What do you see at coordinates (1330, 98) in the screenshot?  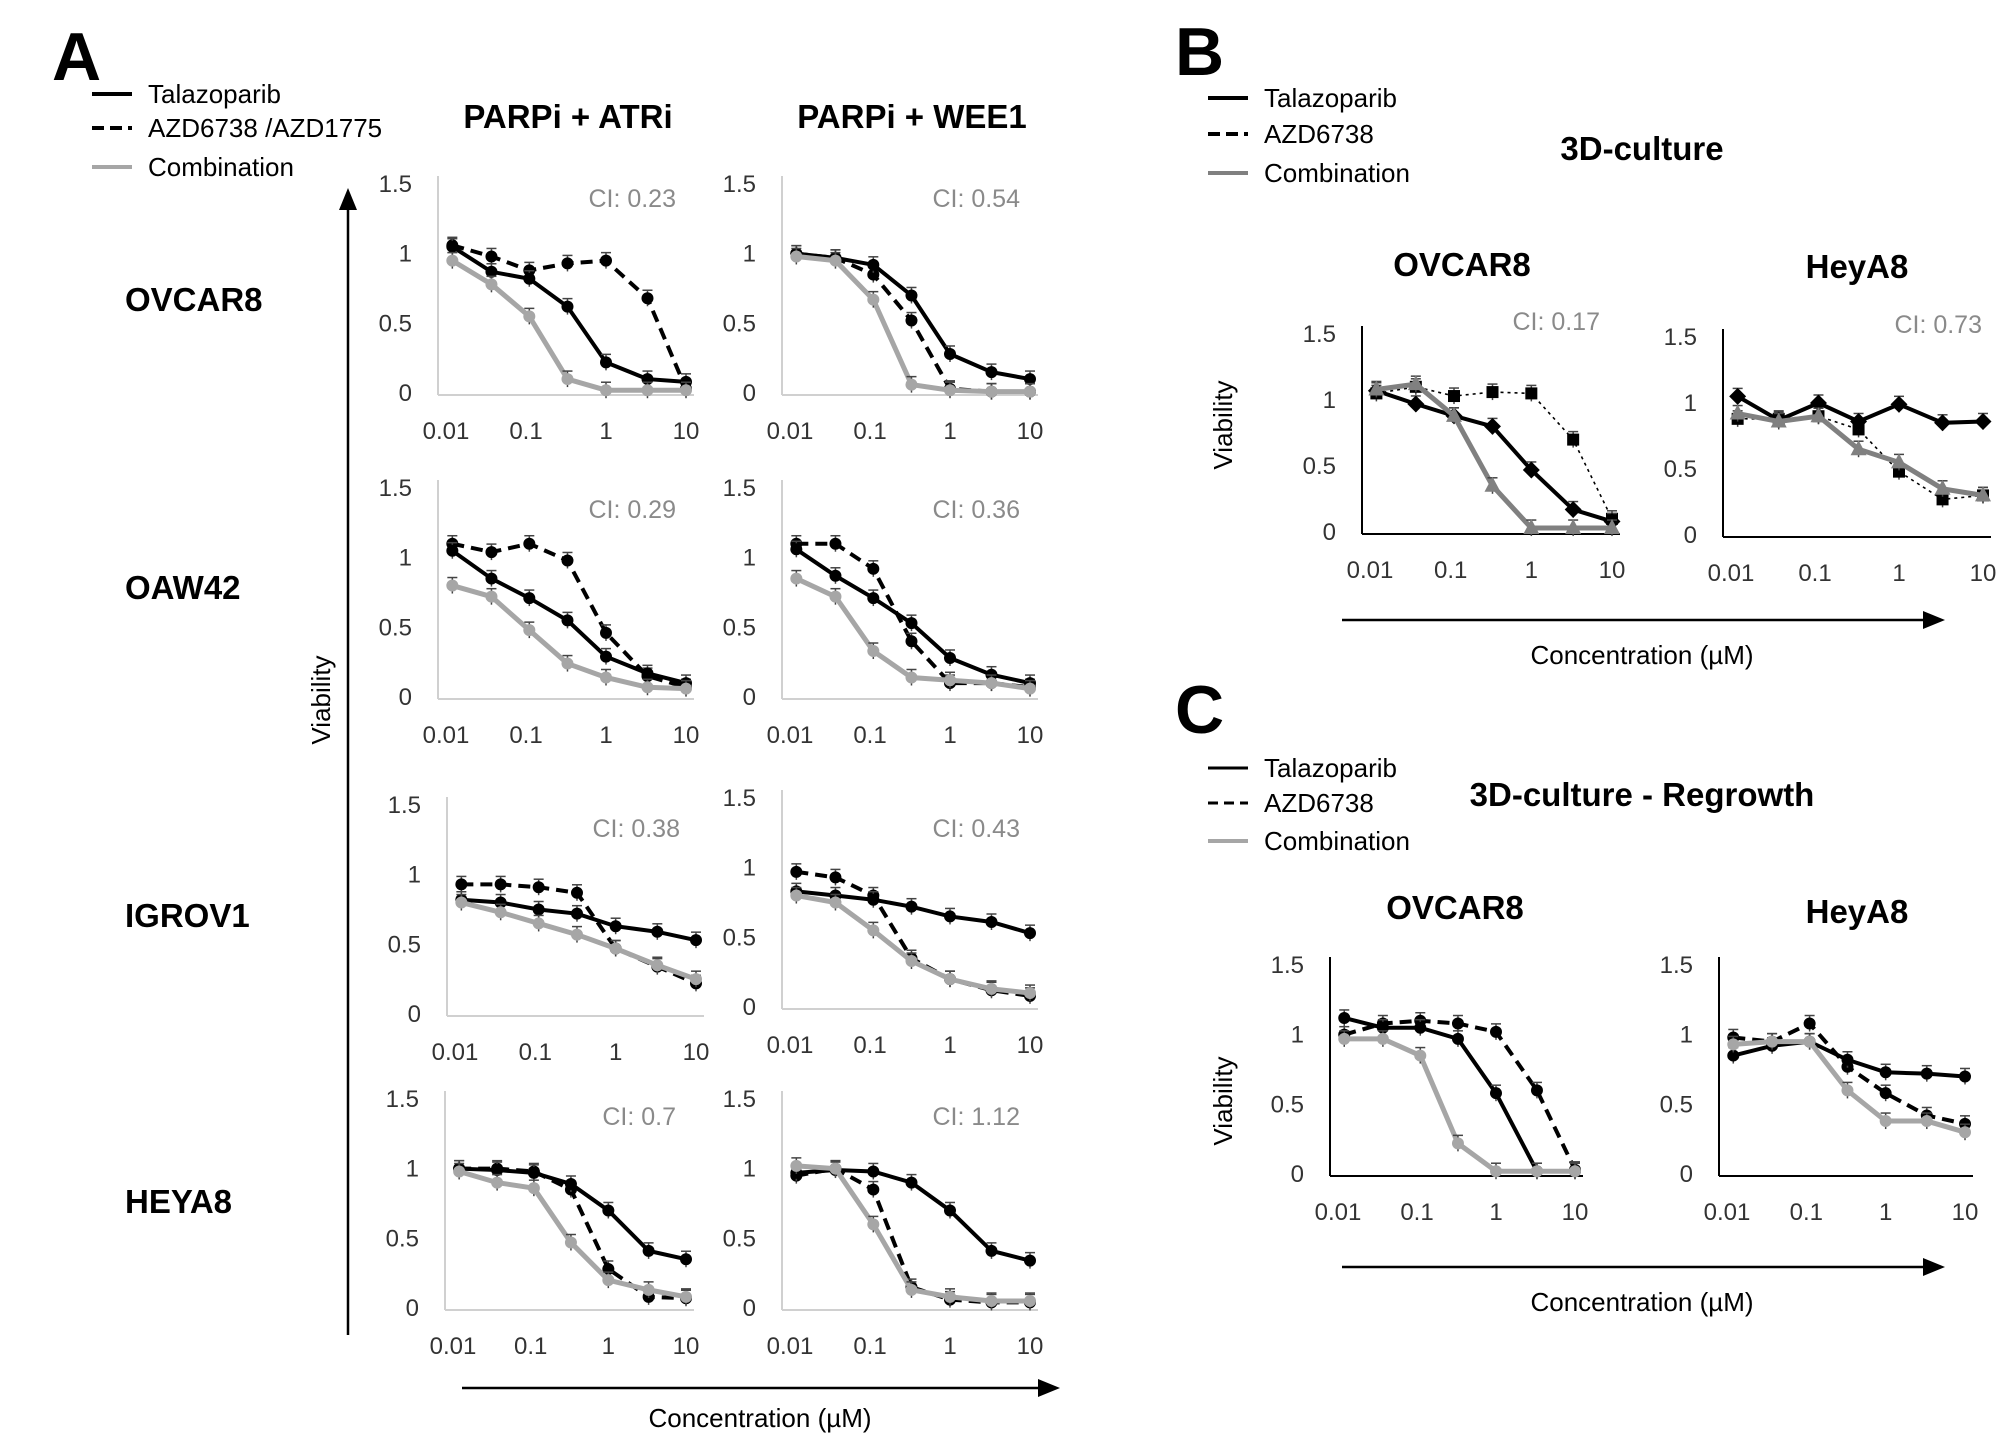 I see `legend-b-talazoparib-label: Talazoparib` at bounding box center [1330, 98].